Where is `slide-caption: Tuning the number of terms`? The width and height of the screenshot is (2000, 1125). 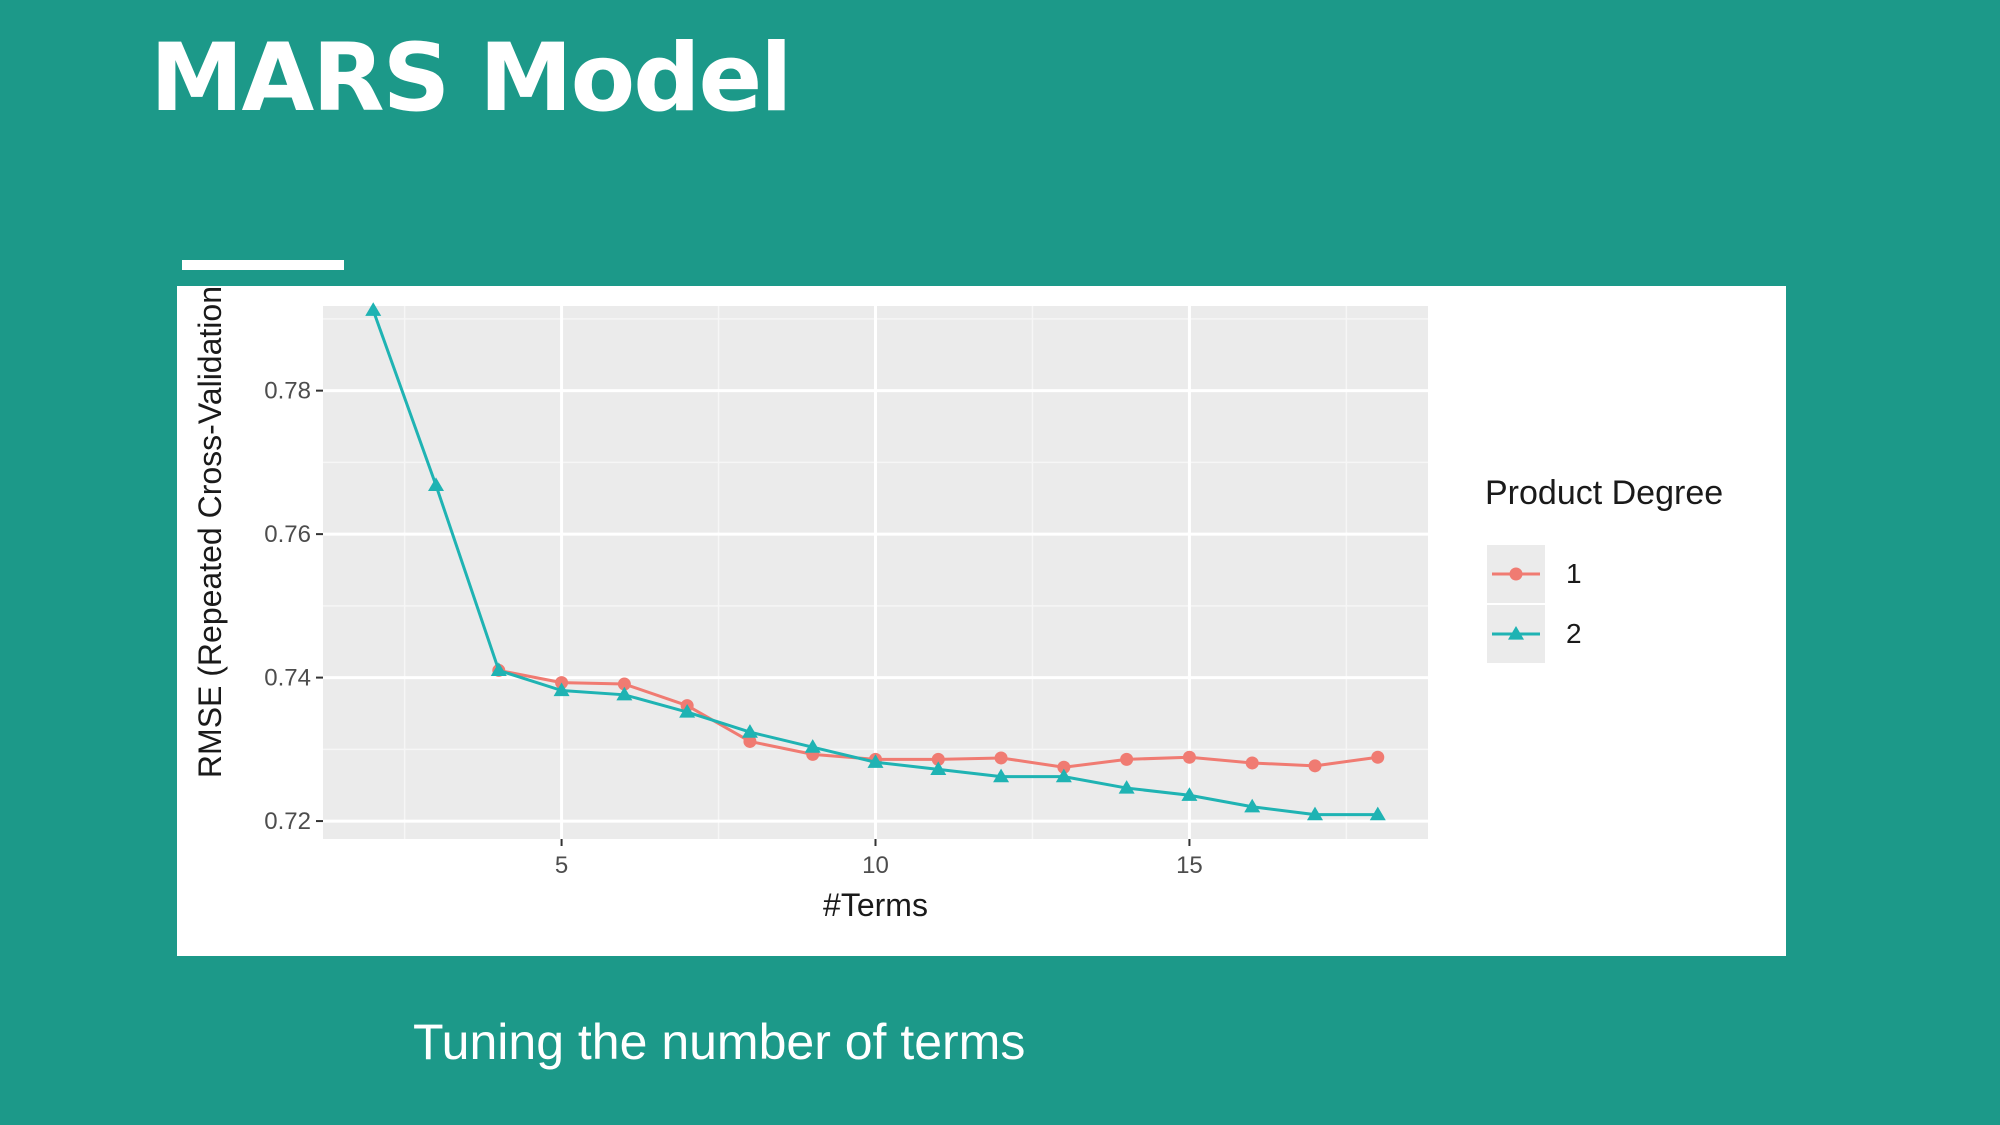 slide-caption: Tuning the number of terms is located at coordinates (719, 1042).